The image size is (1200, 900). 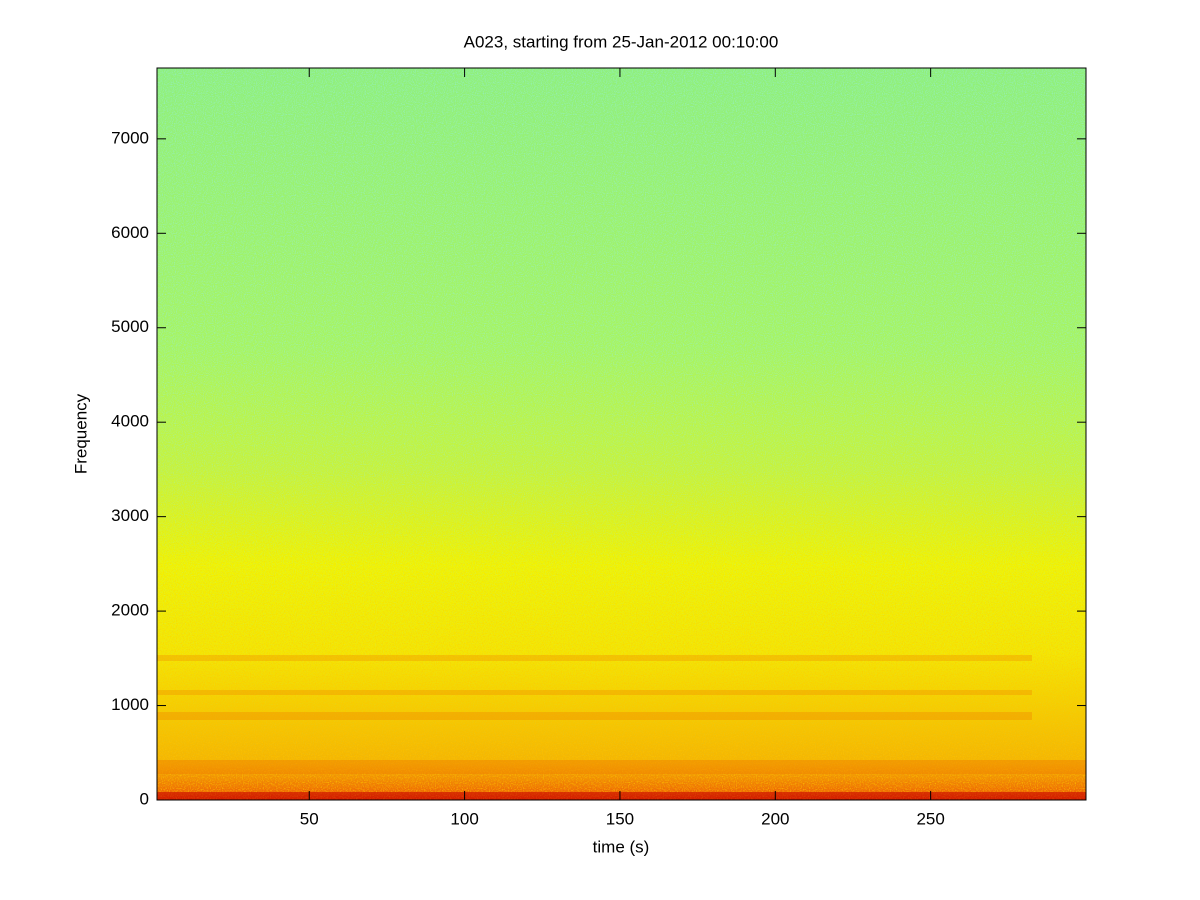 What do you see at coordinates (130, 610) in the screenshot?
I see `y-tick-label: 2000` at bounding box center [130, 610].